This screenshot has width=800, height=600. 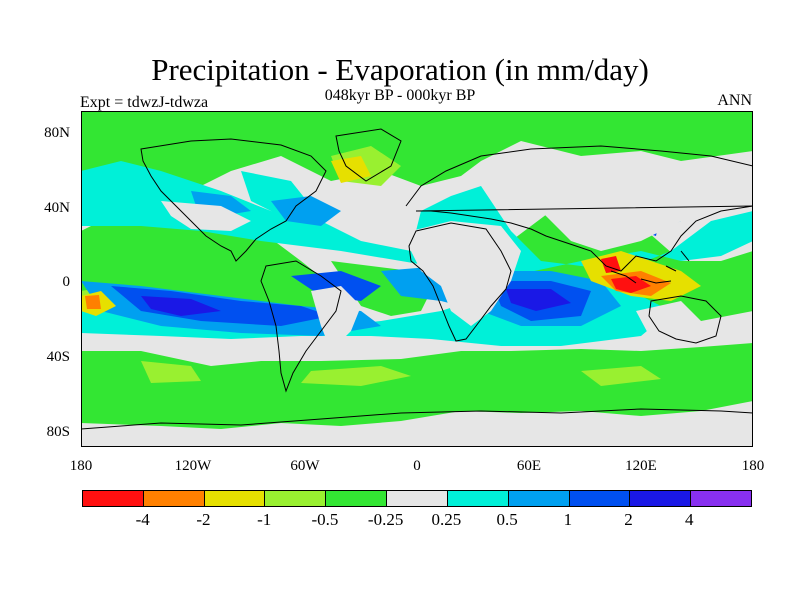 I want to click on lon-label-120e: 120E, so click(x=641, y=466).